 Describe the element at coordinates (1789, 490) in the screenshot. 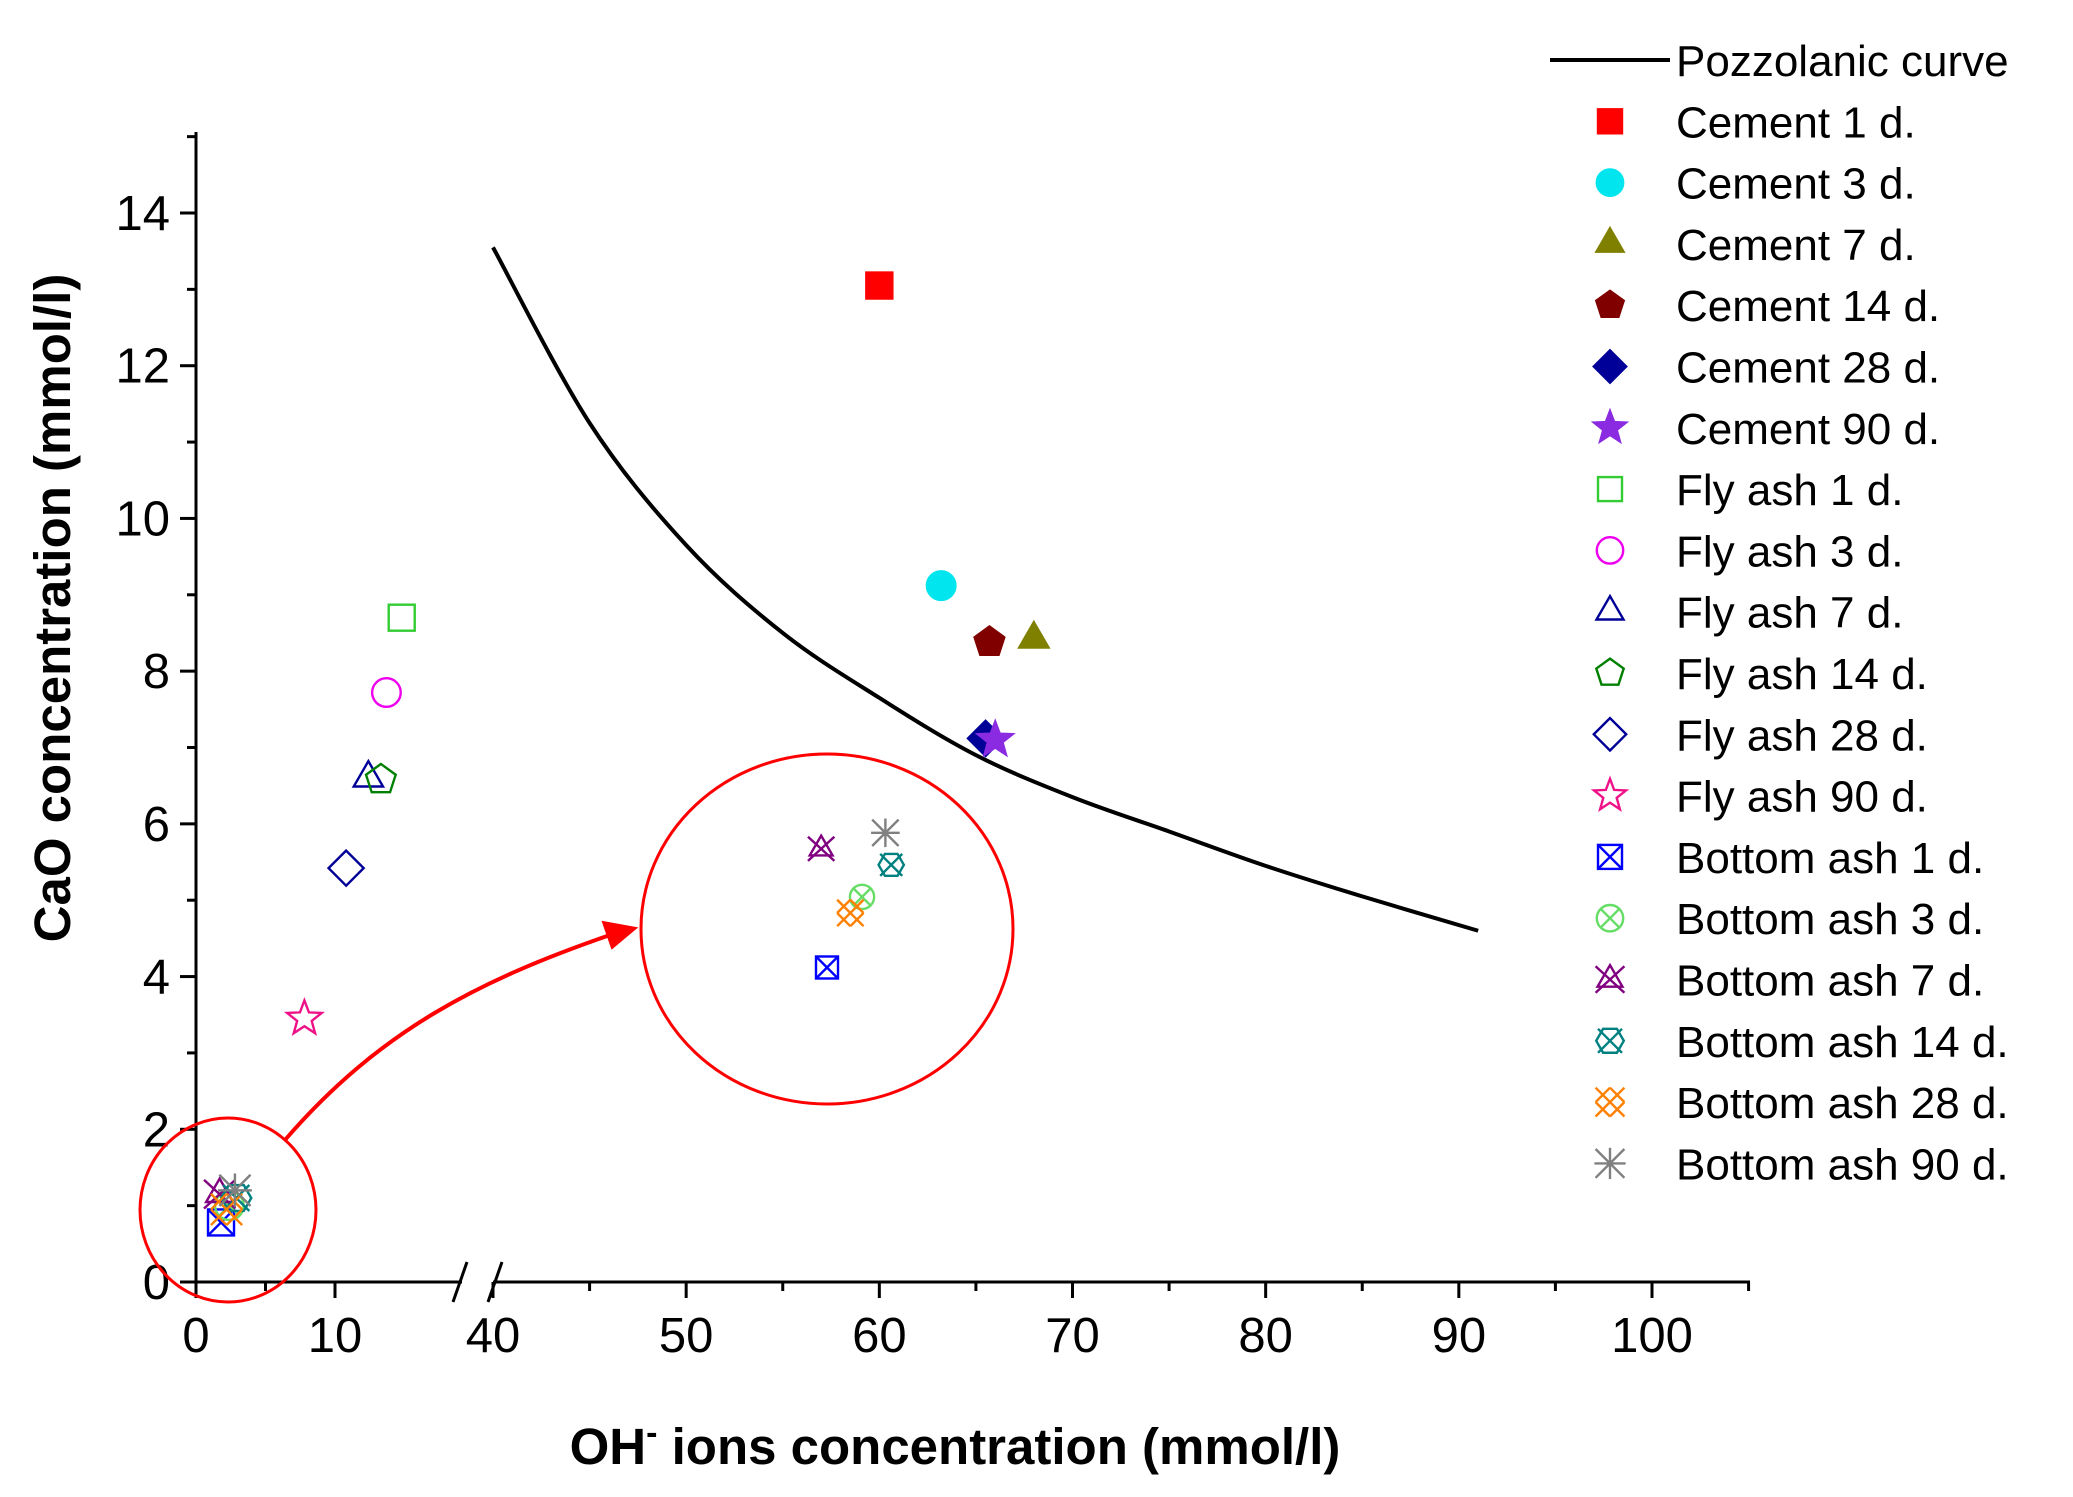

I see `legend-label-fly-ash-1-d: Fly ash 1 d.` at that location.